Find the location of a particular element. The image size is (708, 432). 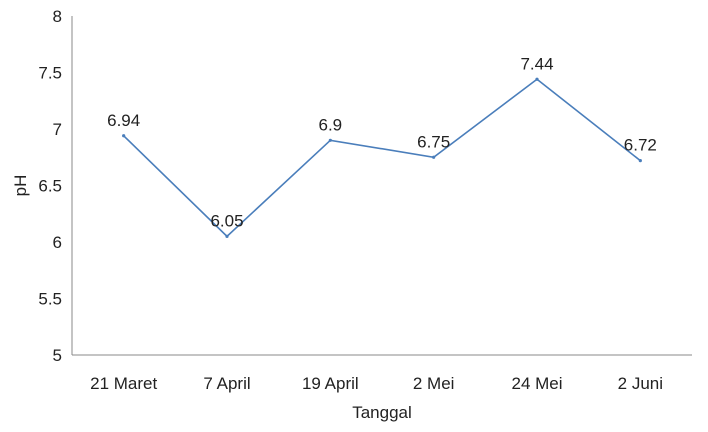

x-tick-label: 21 Maret is located at coordinates (123, 383).